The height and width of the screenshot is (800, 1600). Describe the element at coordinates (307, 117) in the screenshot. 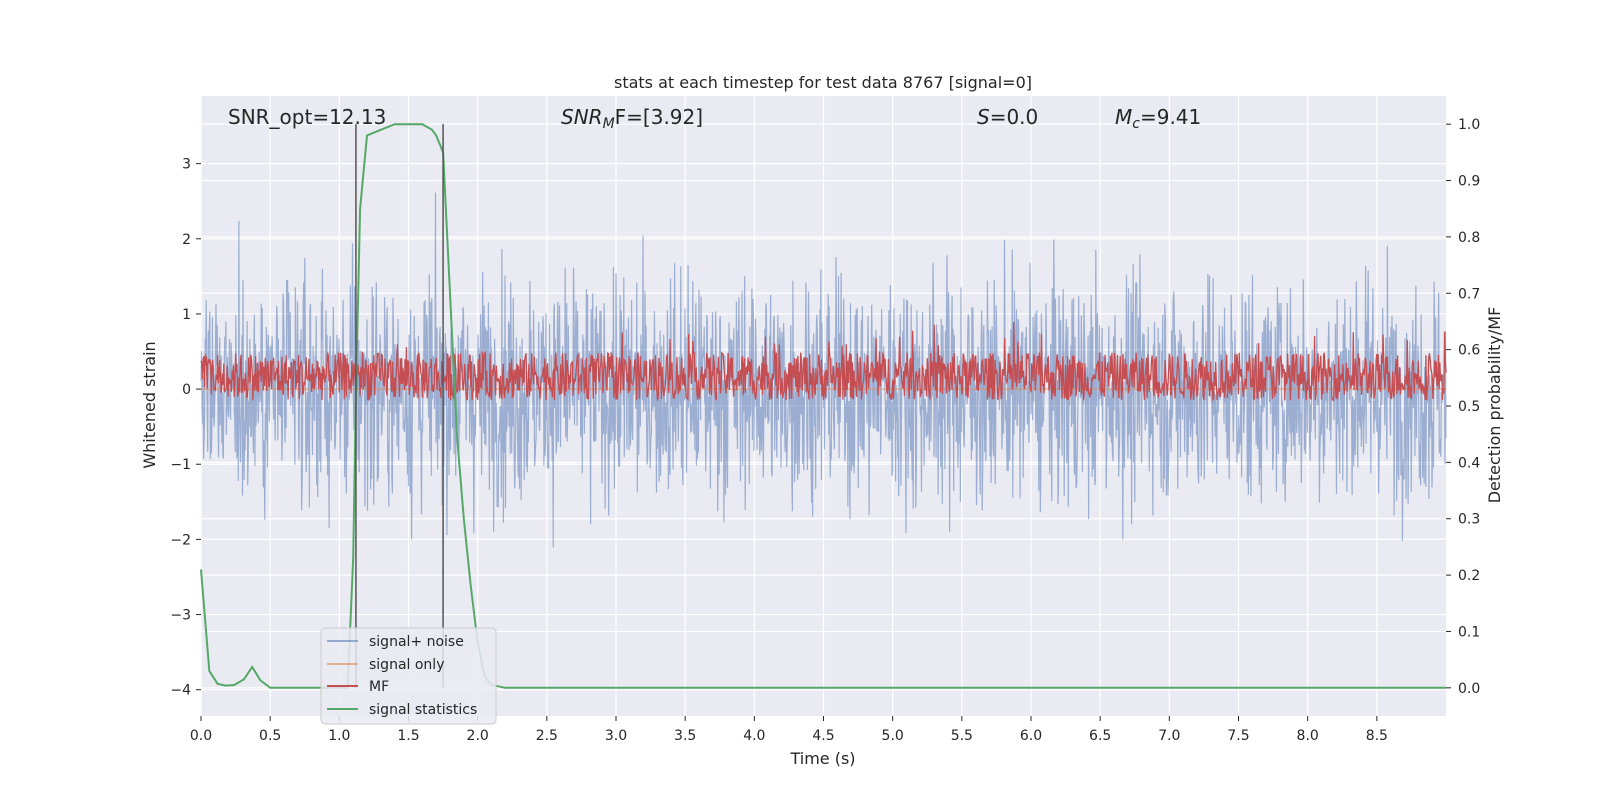

I see `annotation-snr-opt: SNR_opt=12.13` at that location.